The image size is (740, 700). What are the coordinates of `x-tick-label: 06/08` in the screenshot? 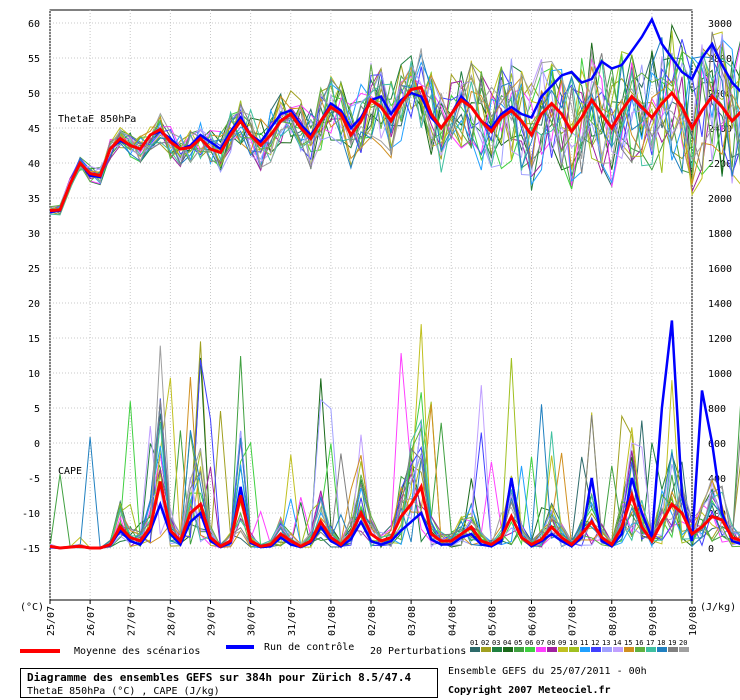 It's located at (533, 621).